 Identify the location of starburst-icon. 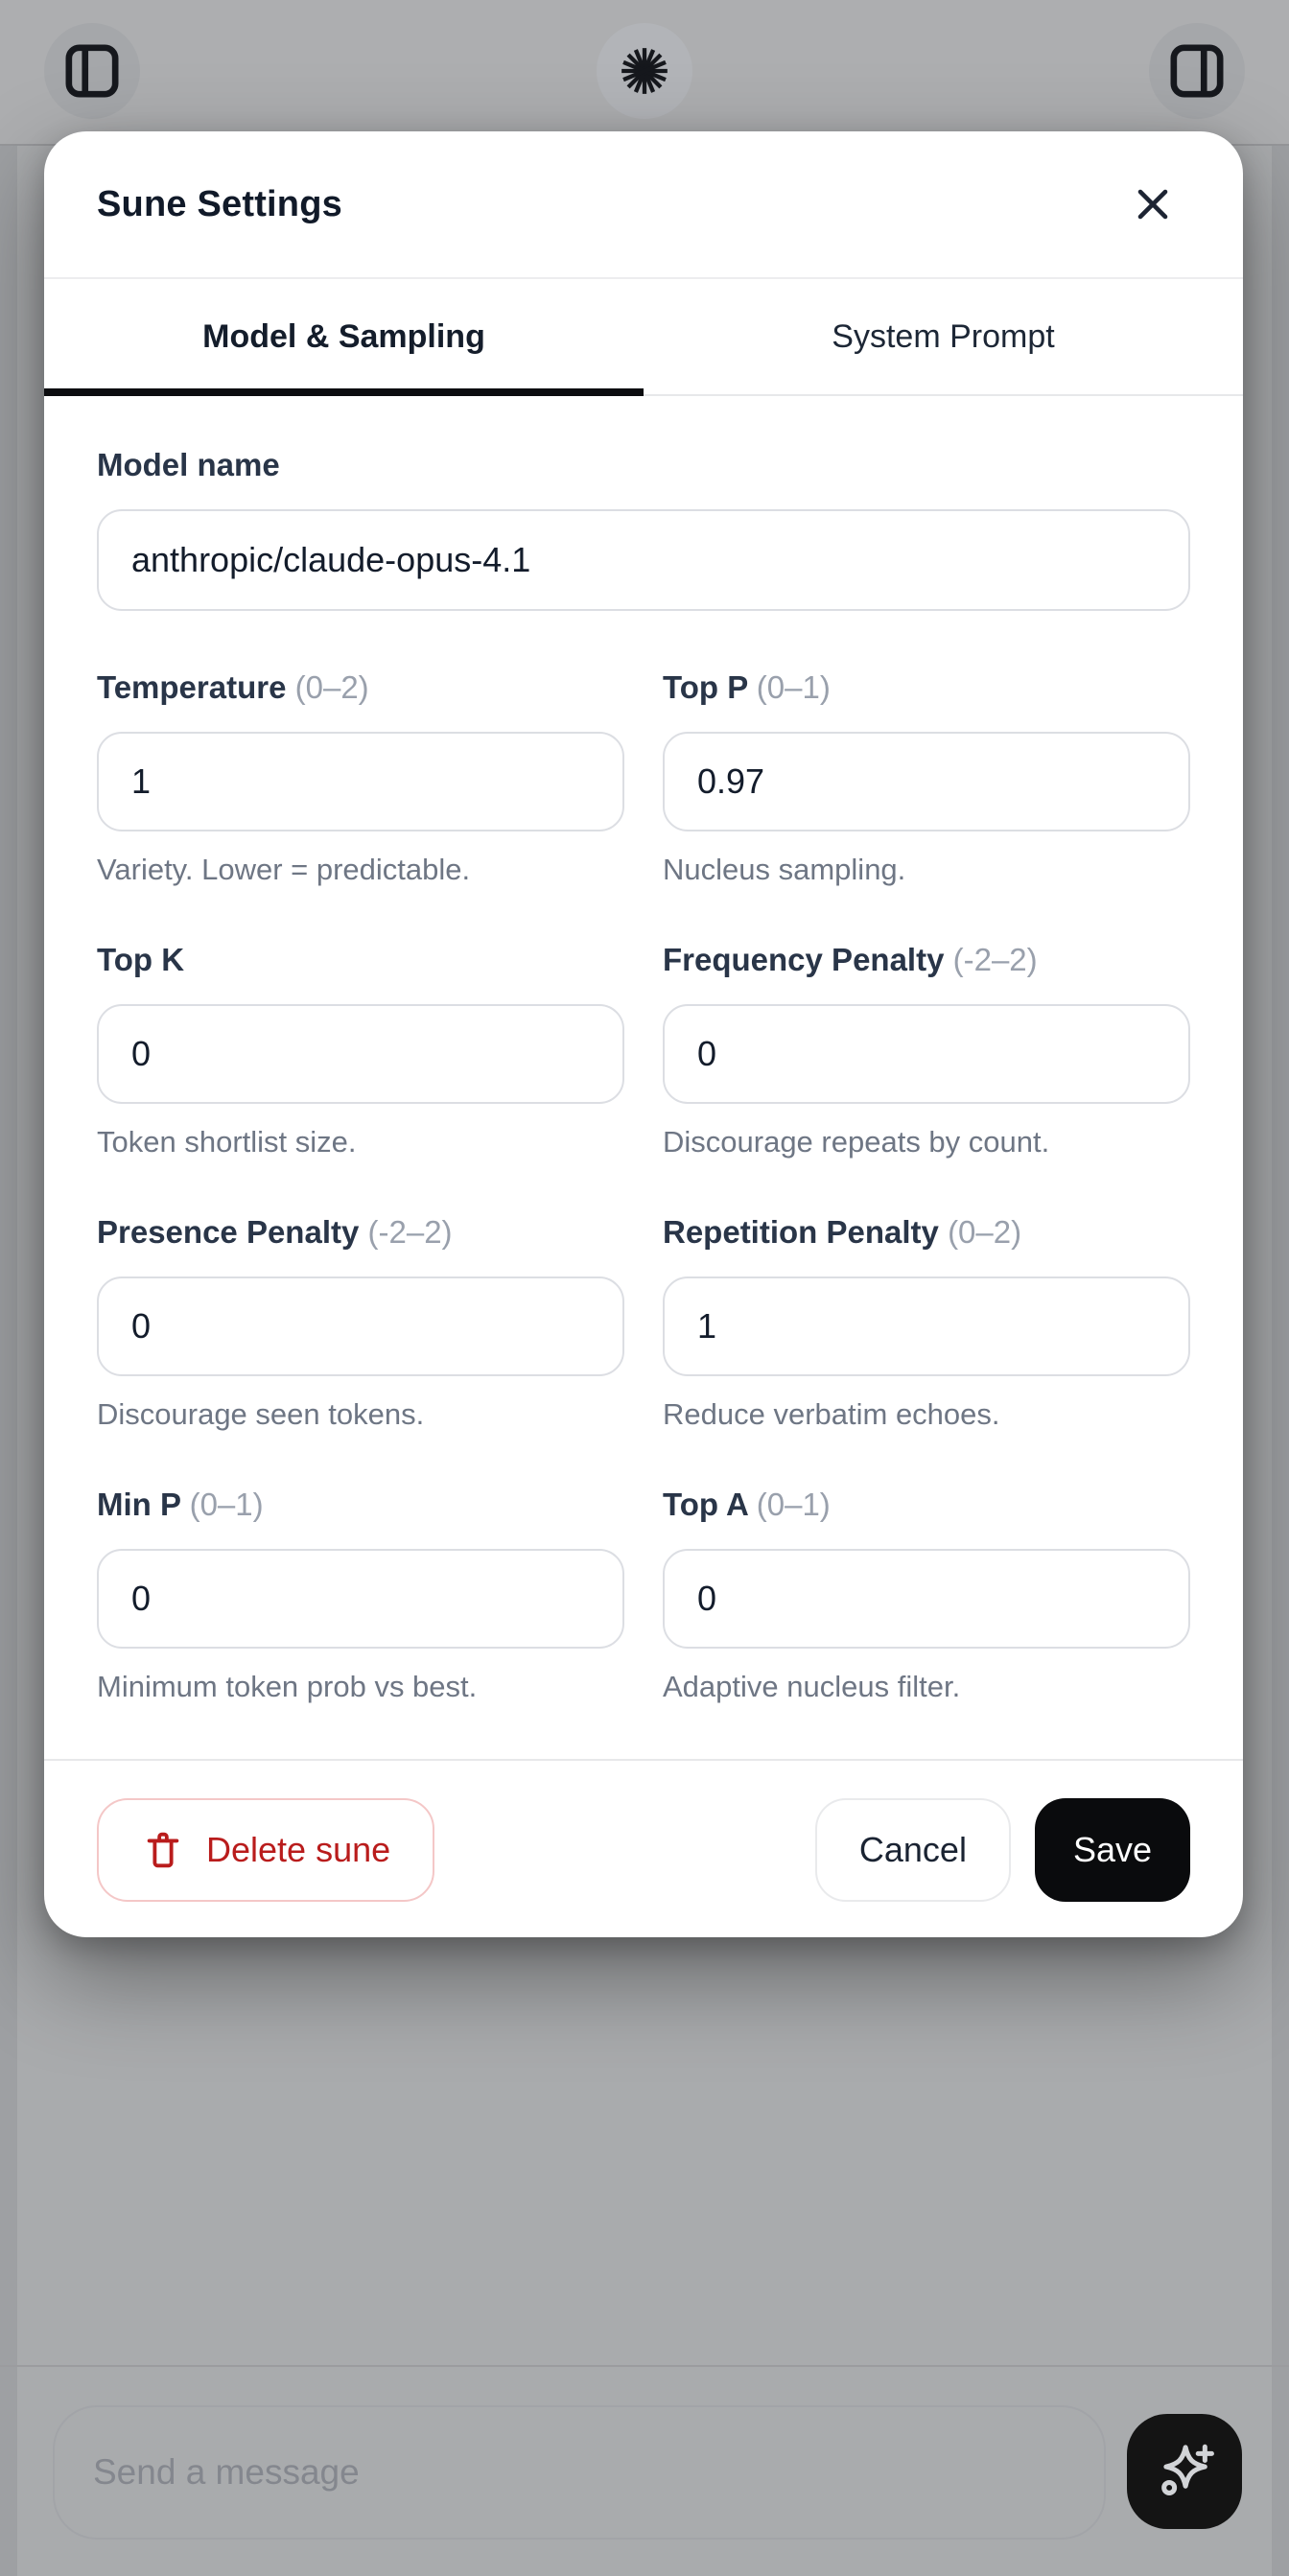
(644, 71).